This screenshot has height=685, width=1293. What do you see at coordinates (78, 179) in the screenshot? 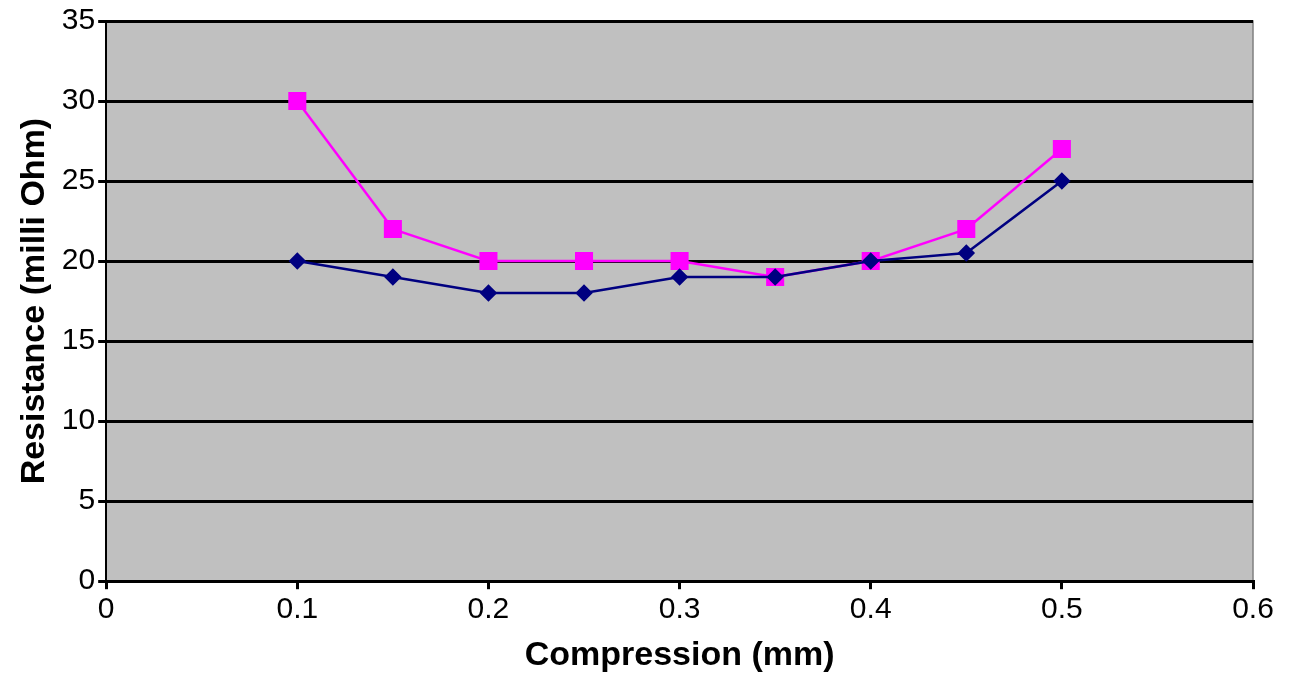
I see `y-tick-label: 25` at bounding box center [78, 179].